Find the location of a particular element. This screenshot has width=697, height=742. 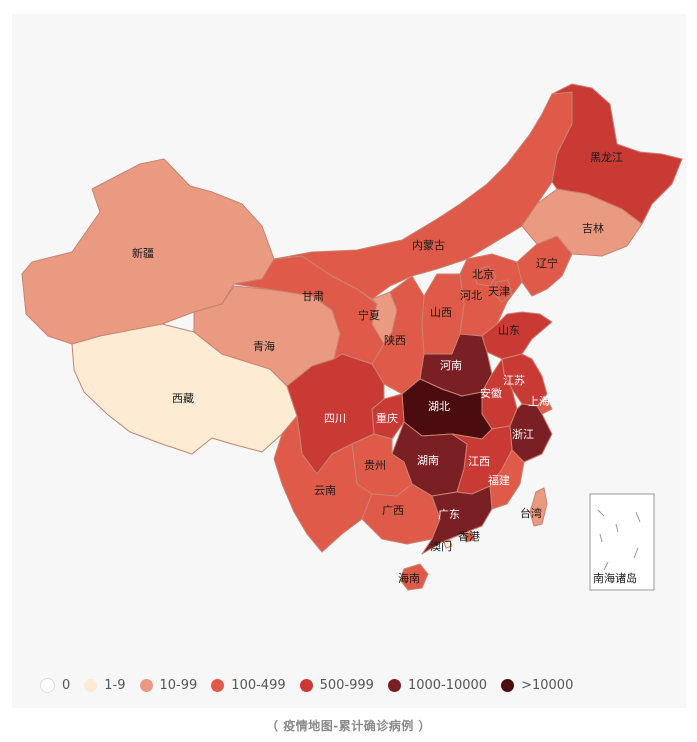

label-xinjiang: 新疆 is located at coordinates (143, 253).